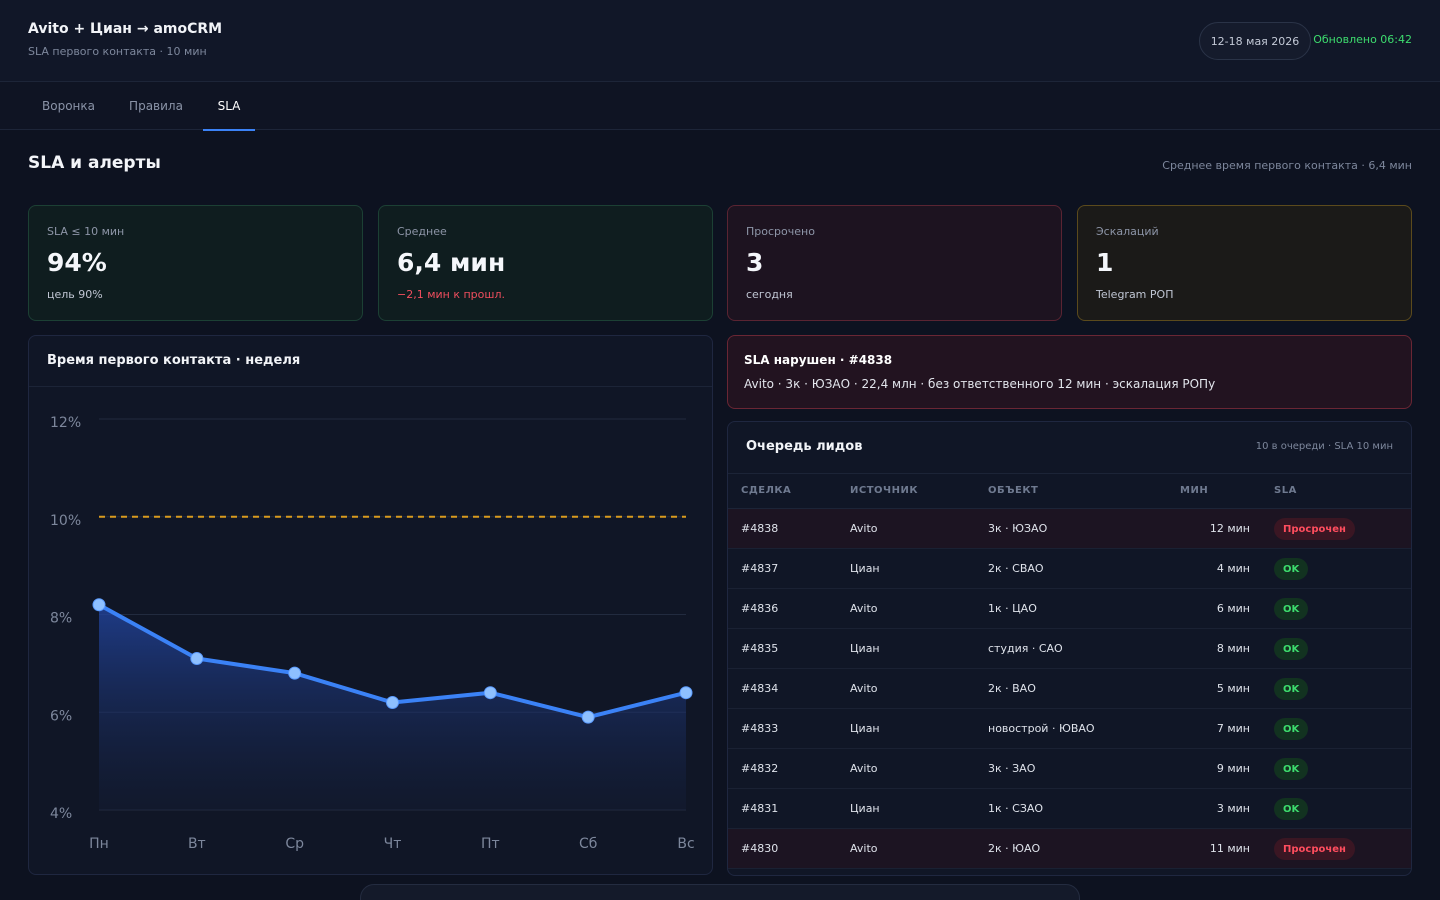  What do you see at coordinates (61, 814) in the screenshot?
I see `y-tick-label: 4%` at bounding box center [61, 814].